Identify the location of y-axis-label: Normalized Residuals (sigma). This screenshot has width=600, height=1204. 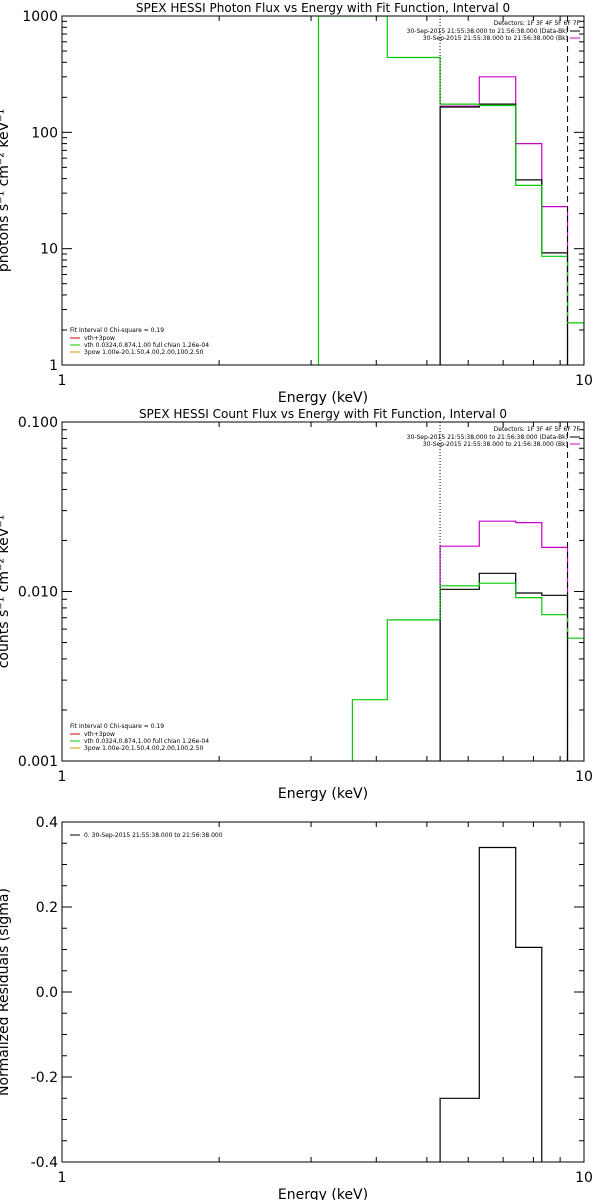
(6, 992).